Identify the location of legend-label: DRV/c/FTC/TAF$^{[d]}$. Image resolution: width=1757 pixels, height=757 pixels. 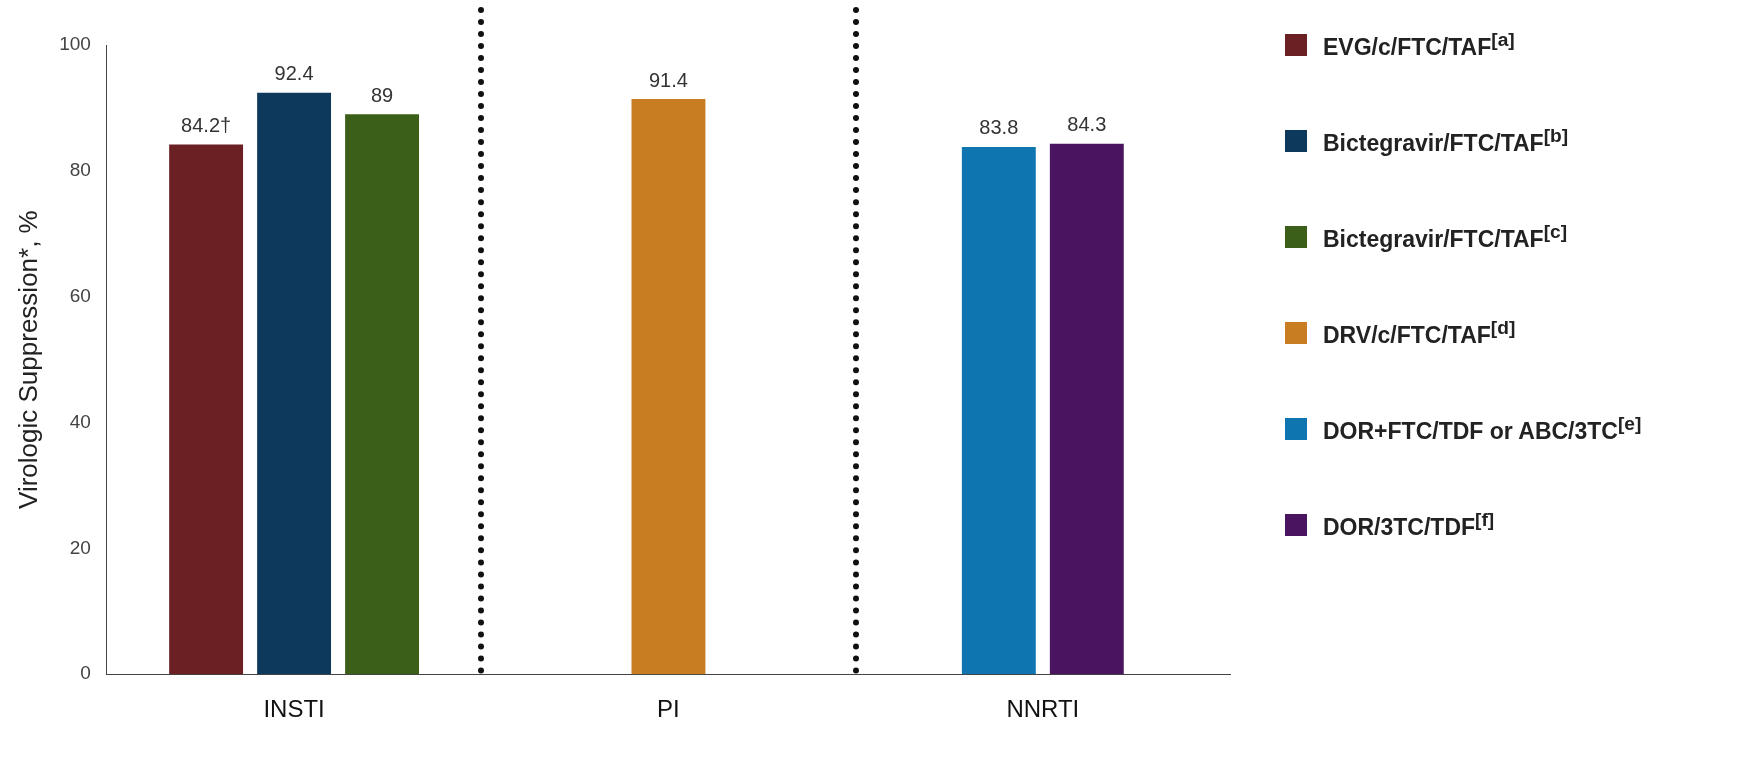
(1419, 333).